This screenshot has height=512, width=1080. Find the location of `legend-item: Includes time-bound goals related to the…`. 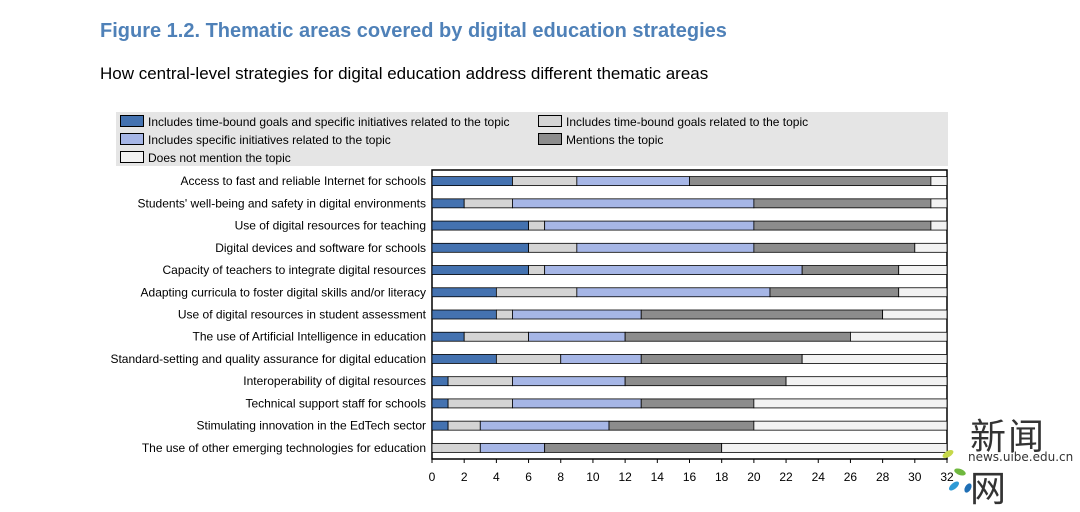

legend-item: Includes time-bound goals related to the… is located at coordinates (673, 122).